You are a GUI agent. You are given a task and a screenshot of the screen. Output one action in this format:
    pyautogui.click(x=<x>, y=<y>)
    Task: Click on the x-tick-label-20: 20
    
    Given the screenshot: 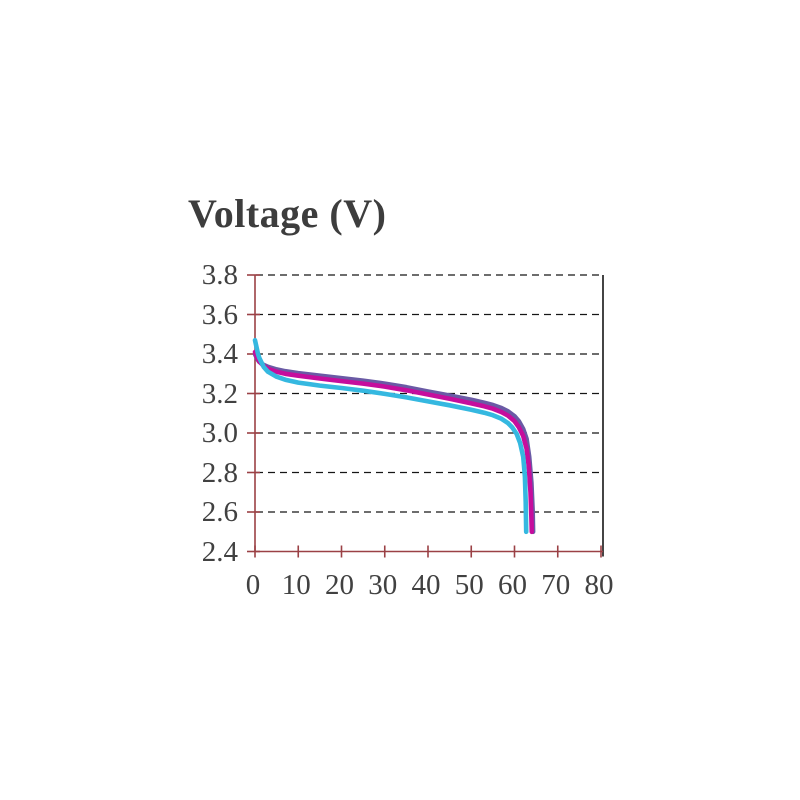 What is the action you would take?
    pyautogui.click(x=339, y=585)
    